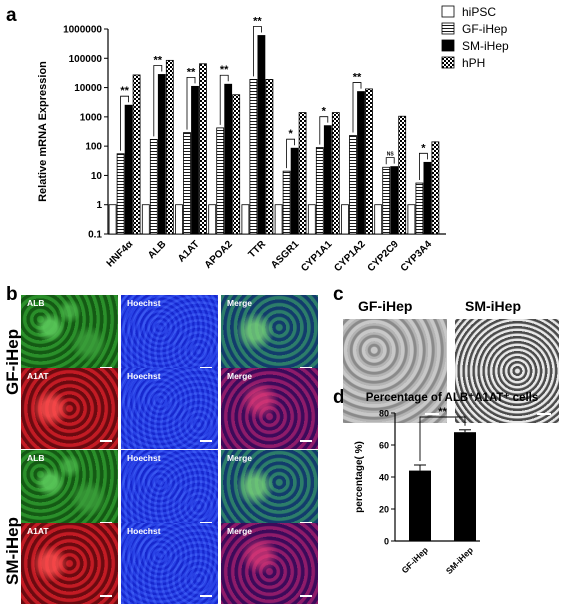  What do you see at coordinates (219, 255) in the screenshot?
I see `x-tick-label: APOA2` at bounding box center [219, 255].